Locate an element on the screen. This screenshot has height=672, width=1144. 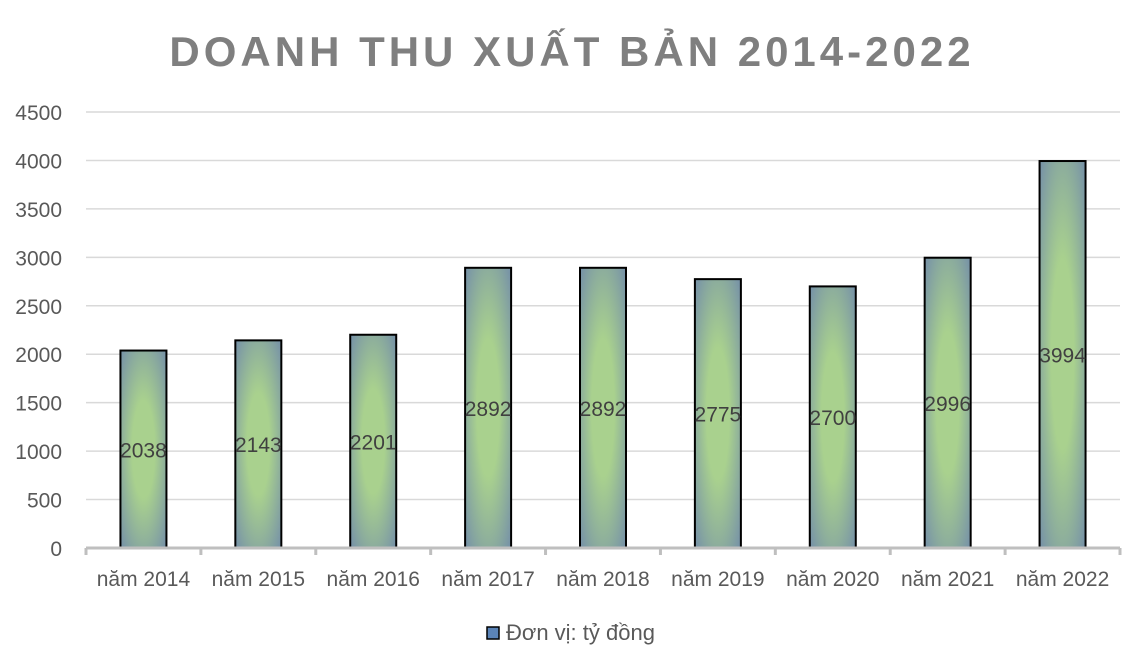
x-tick-label: năm 2022 is located at coordinates (1062, 579).